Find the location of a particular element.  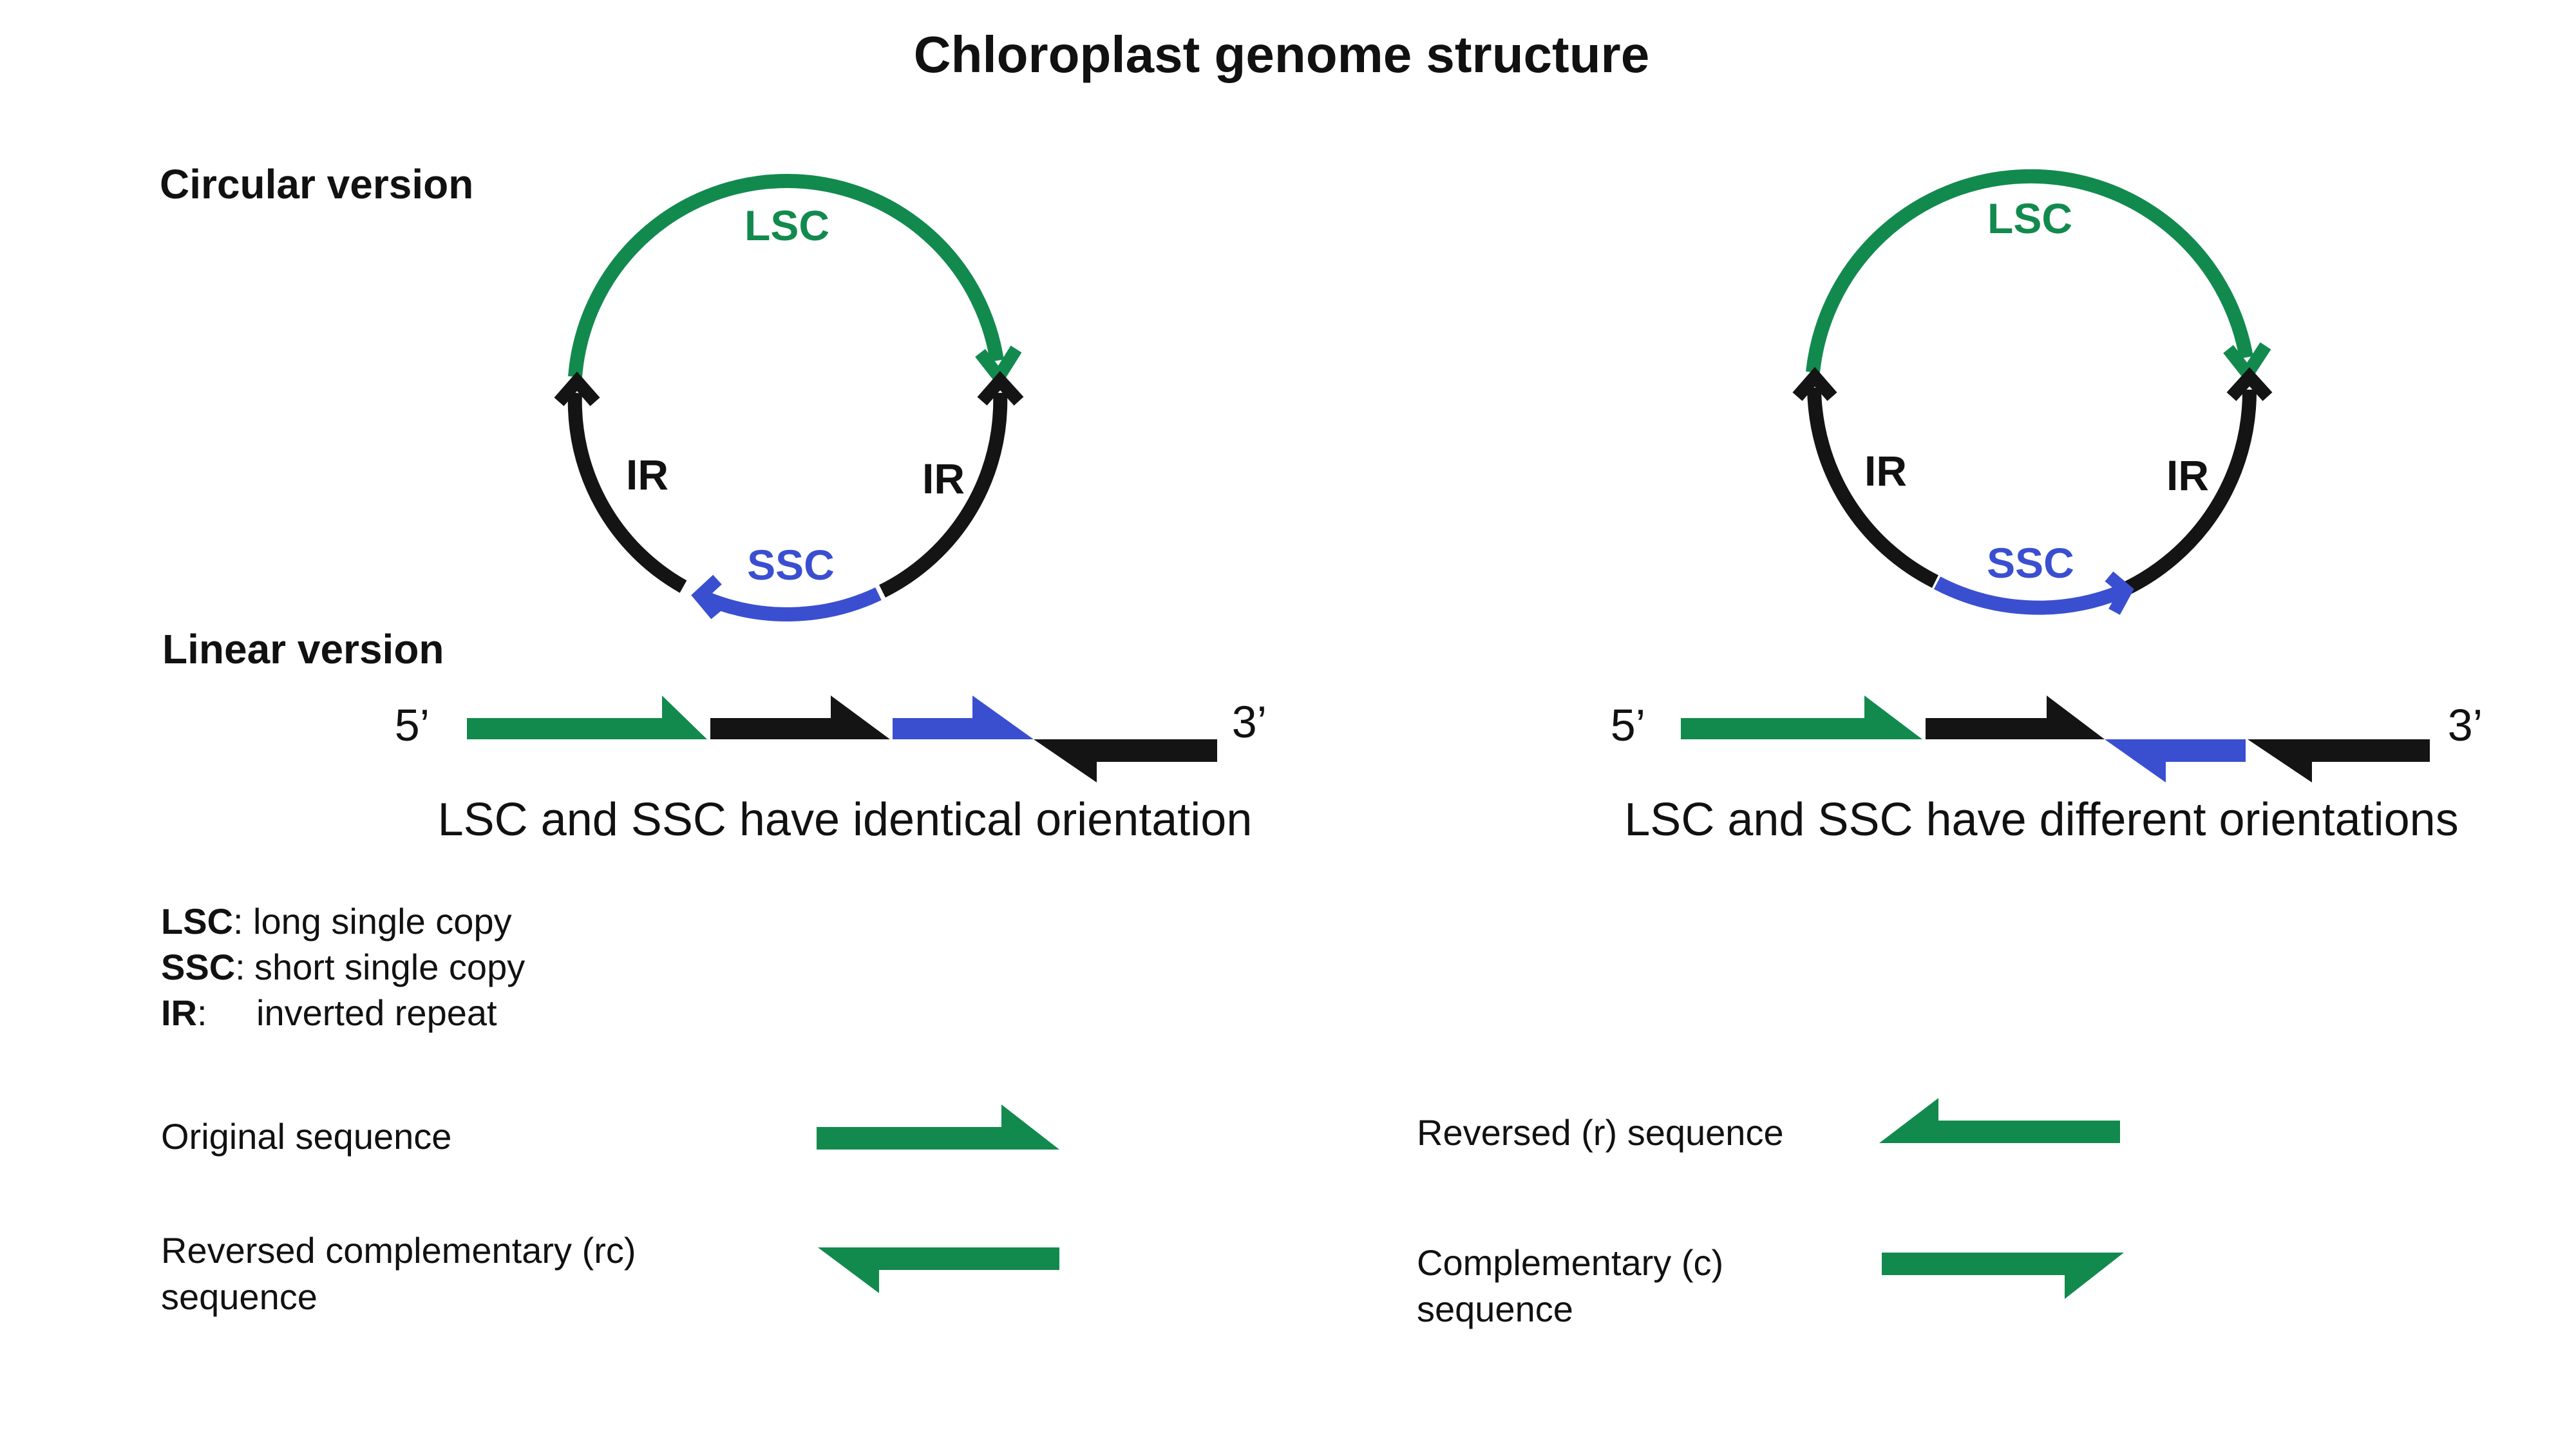

rc-sequence-label-line1: Reversed complementary (rc) is located at coordinates (399, 1251).